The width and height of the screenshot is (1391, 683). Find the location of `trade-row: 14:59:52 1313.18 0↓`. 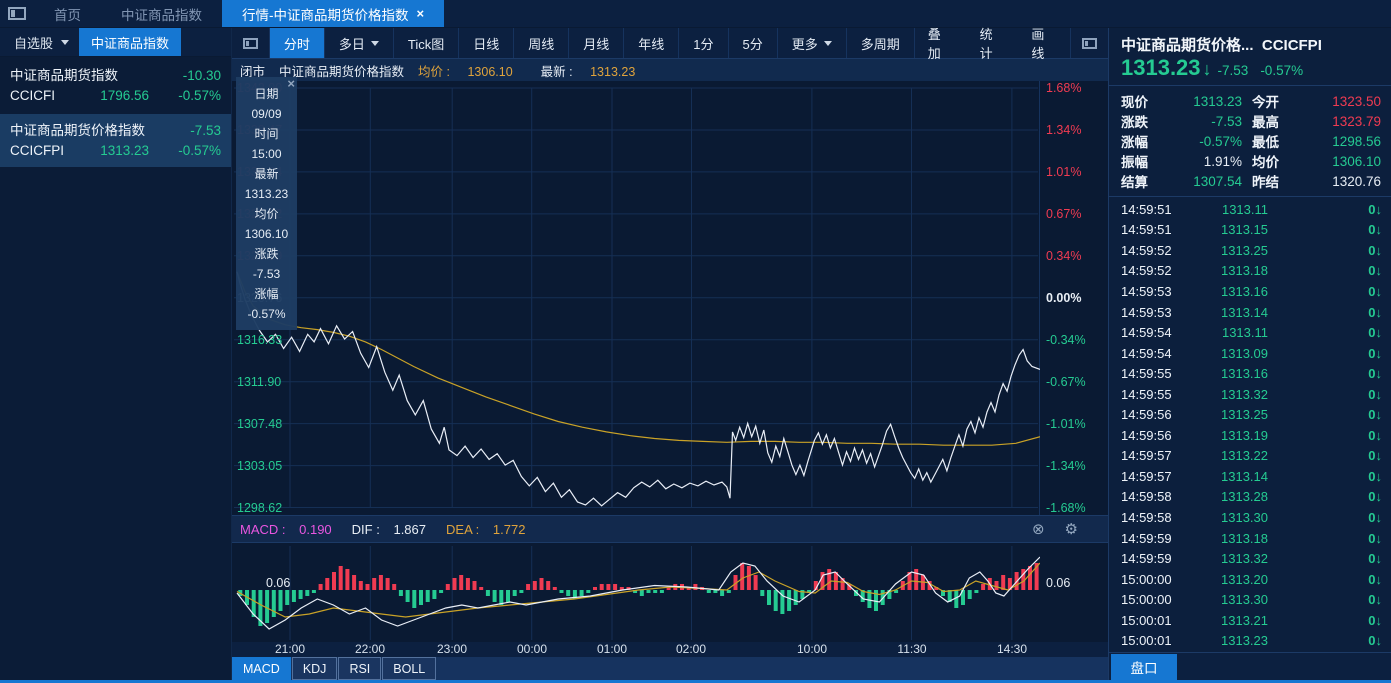

trade-row: 14:59:52 1313.18 0↓ is located at coordinates (1251, 271).